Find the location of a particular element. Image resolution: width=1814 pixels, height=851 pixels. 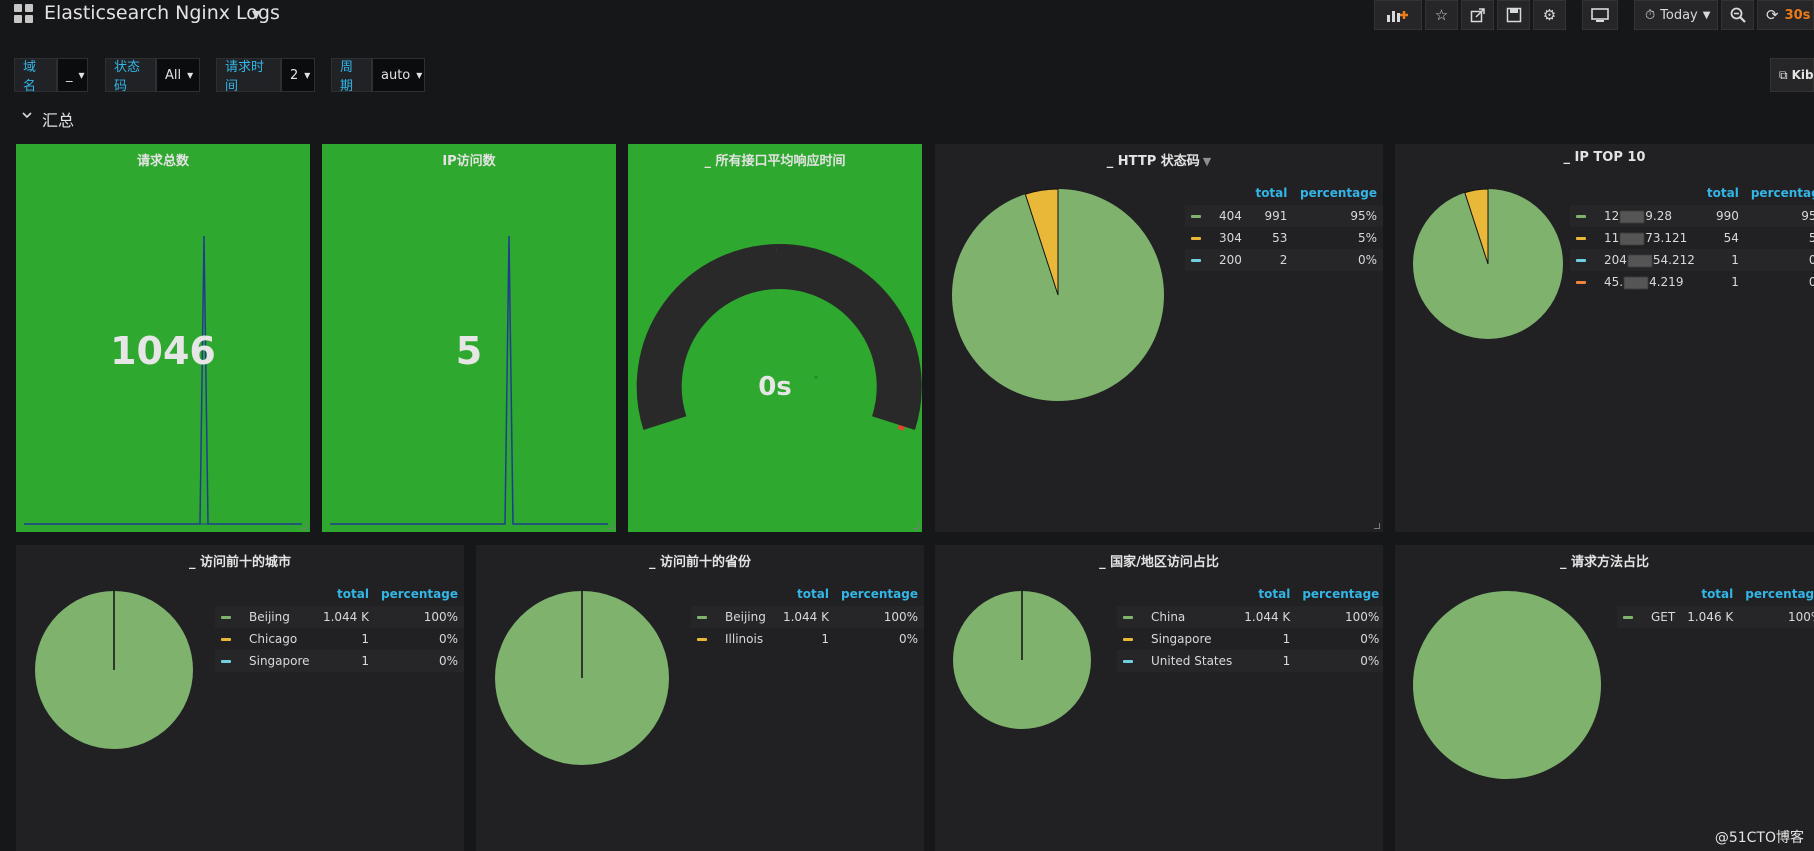

redacted-mask is located at coordinates (1632, 238).